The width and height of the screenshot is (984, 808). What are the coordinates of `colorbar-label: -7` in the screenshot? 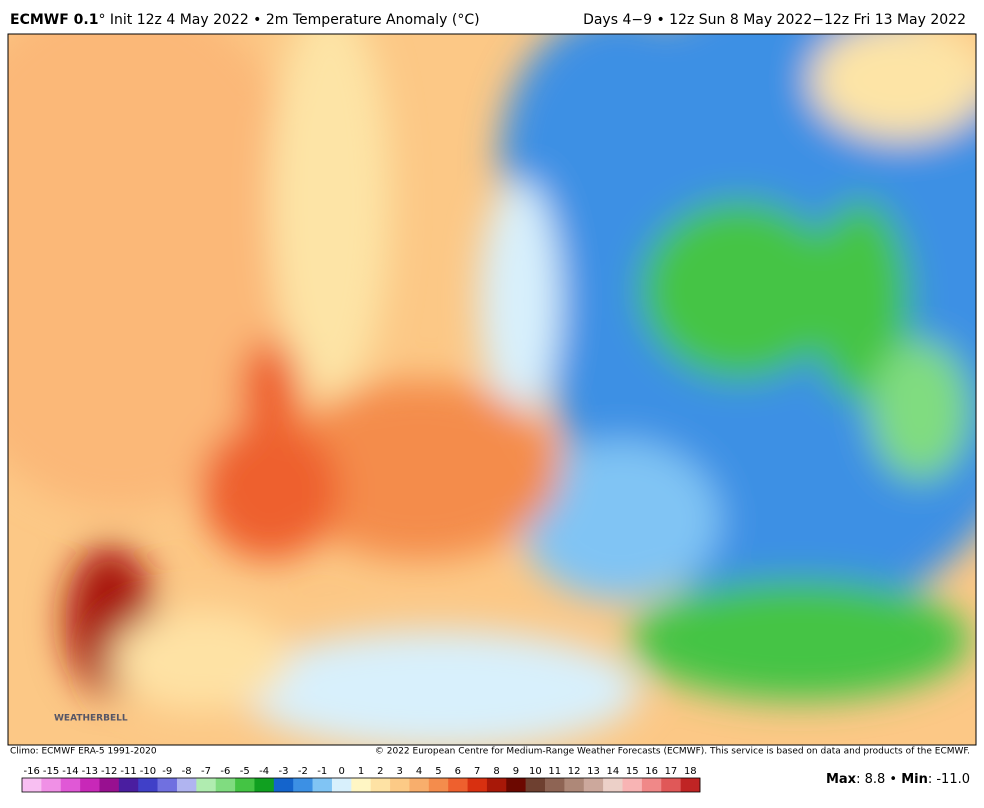 It's located at (206, 771).